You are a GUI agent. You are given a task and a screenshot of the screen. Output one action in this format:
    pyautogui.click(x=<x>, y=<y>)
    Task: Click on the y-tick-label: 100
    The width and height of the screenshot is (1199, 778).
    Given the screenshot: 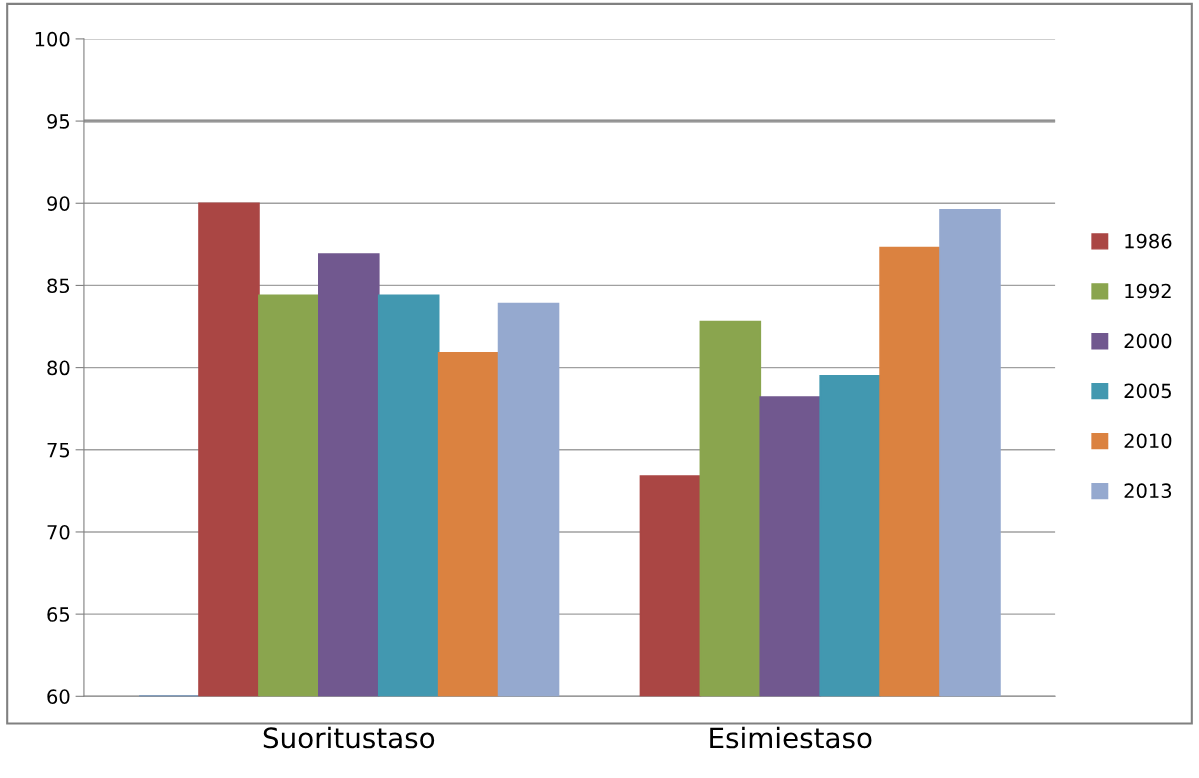 What is the action you would take?
    pyautogui.click(x=52, y=39)
    